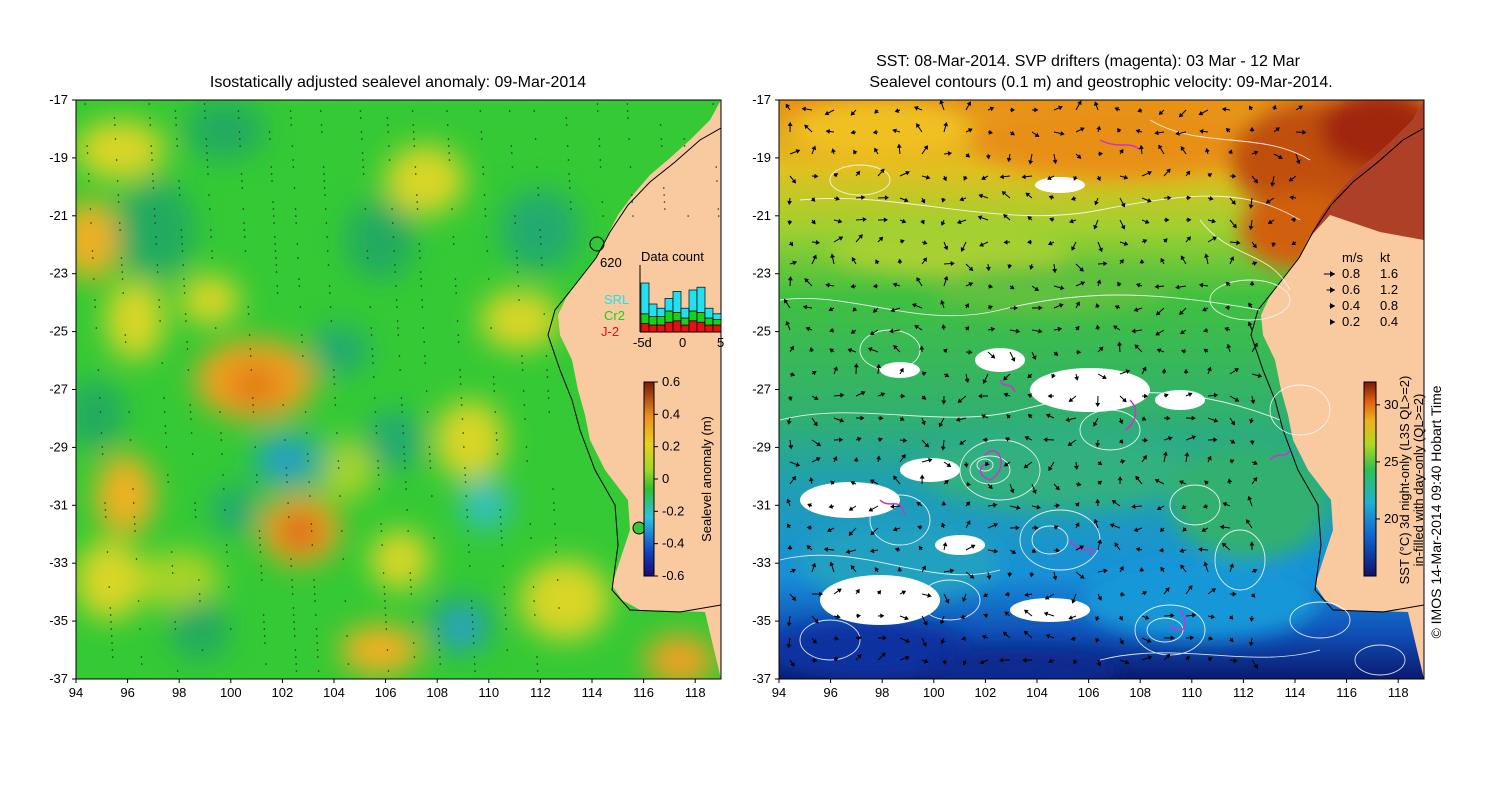 This screenshot has height=785, width=1500. What do you see at coordinates (1404, 480) in the screenshot?
I see `sst-colorbar-label-line1: SST (°C) 3d night-only (L3S QL>=2)` at bounding box center [1404, 480].